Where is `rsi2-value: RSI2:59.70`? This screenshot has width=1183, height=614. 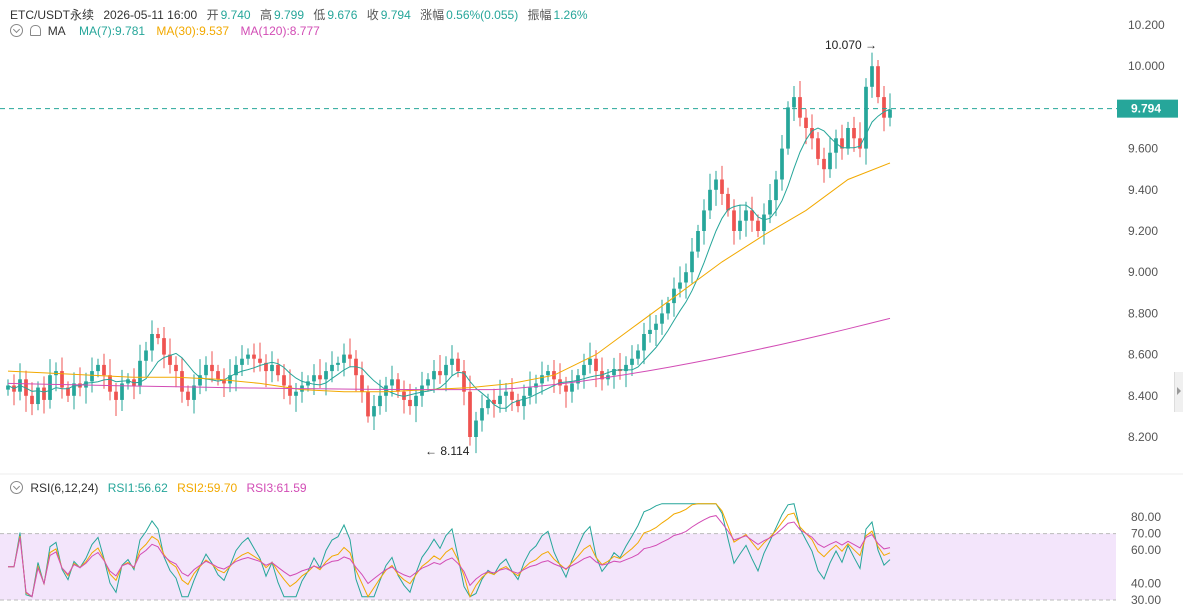
rsi2-value: RSI2:59.70 is located at coordinates (207, 488).